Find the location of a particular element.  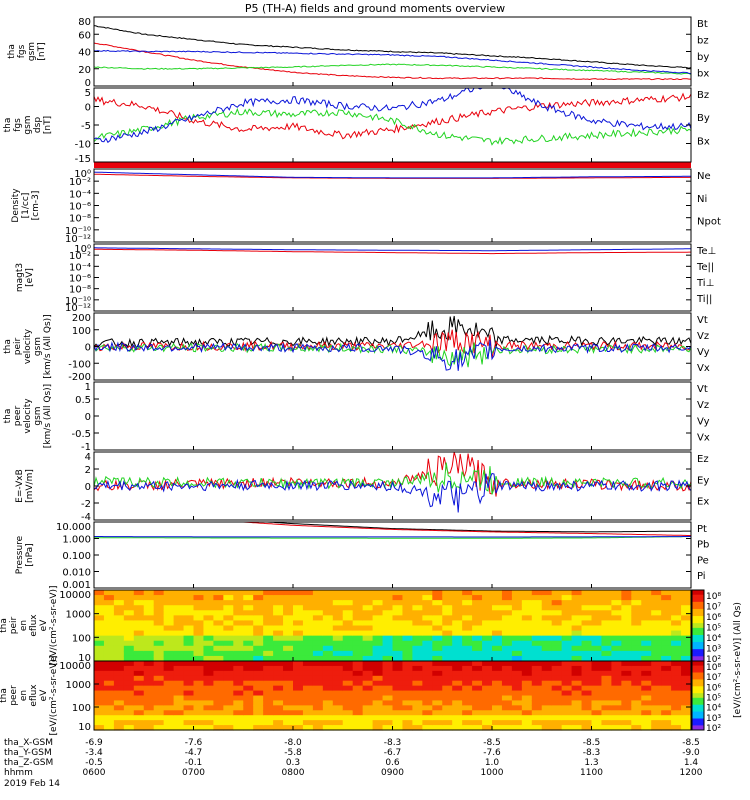

y-axis-label: eflux is located at coordinates (34, 695).